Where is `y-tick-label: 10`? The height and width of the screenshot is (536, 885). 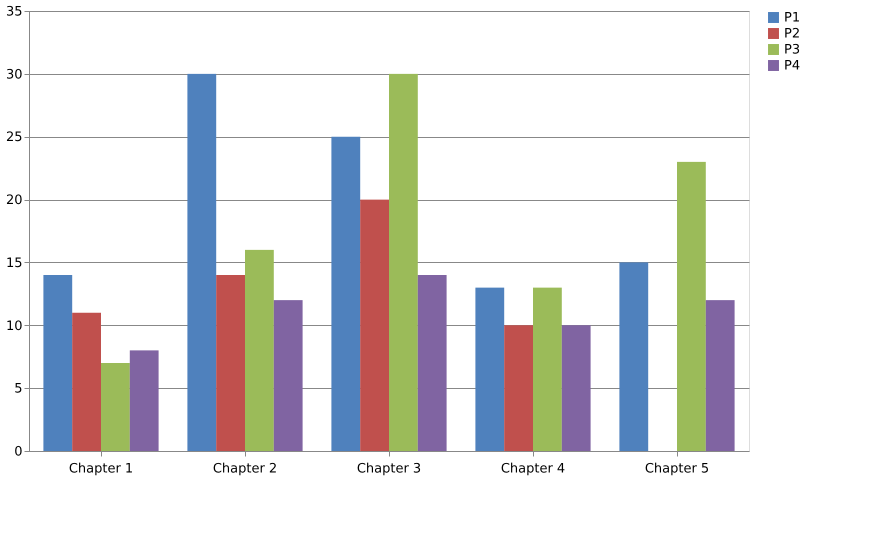 y-tick-label: 10 is located at coordinates (14, 326).